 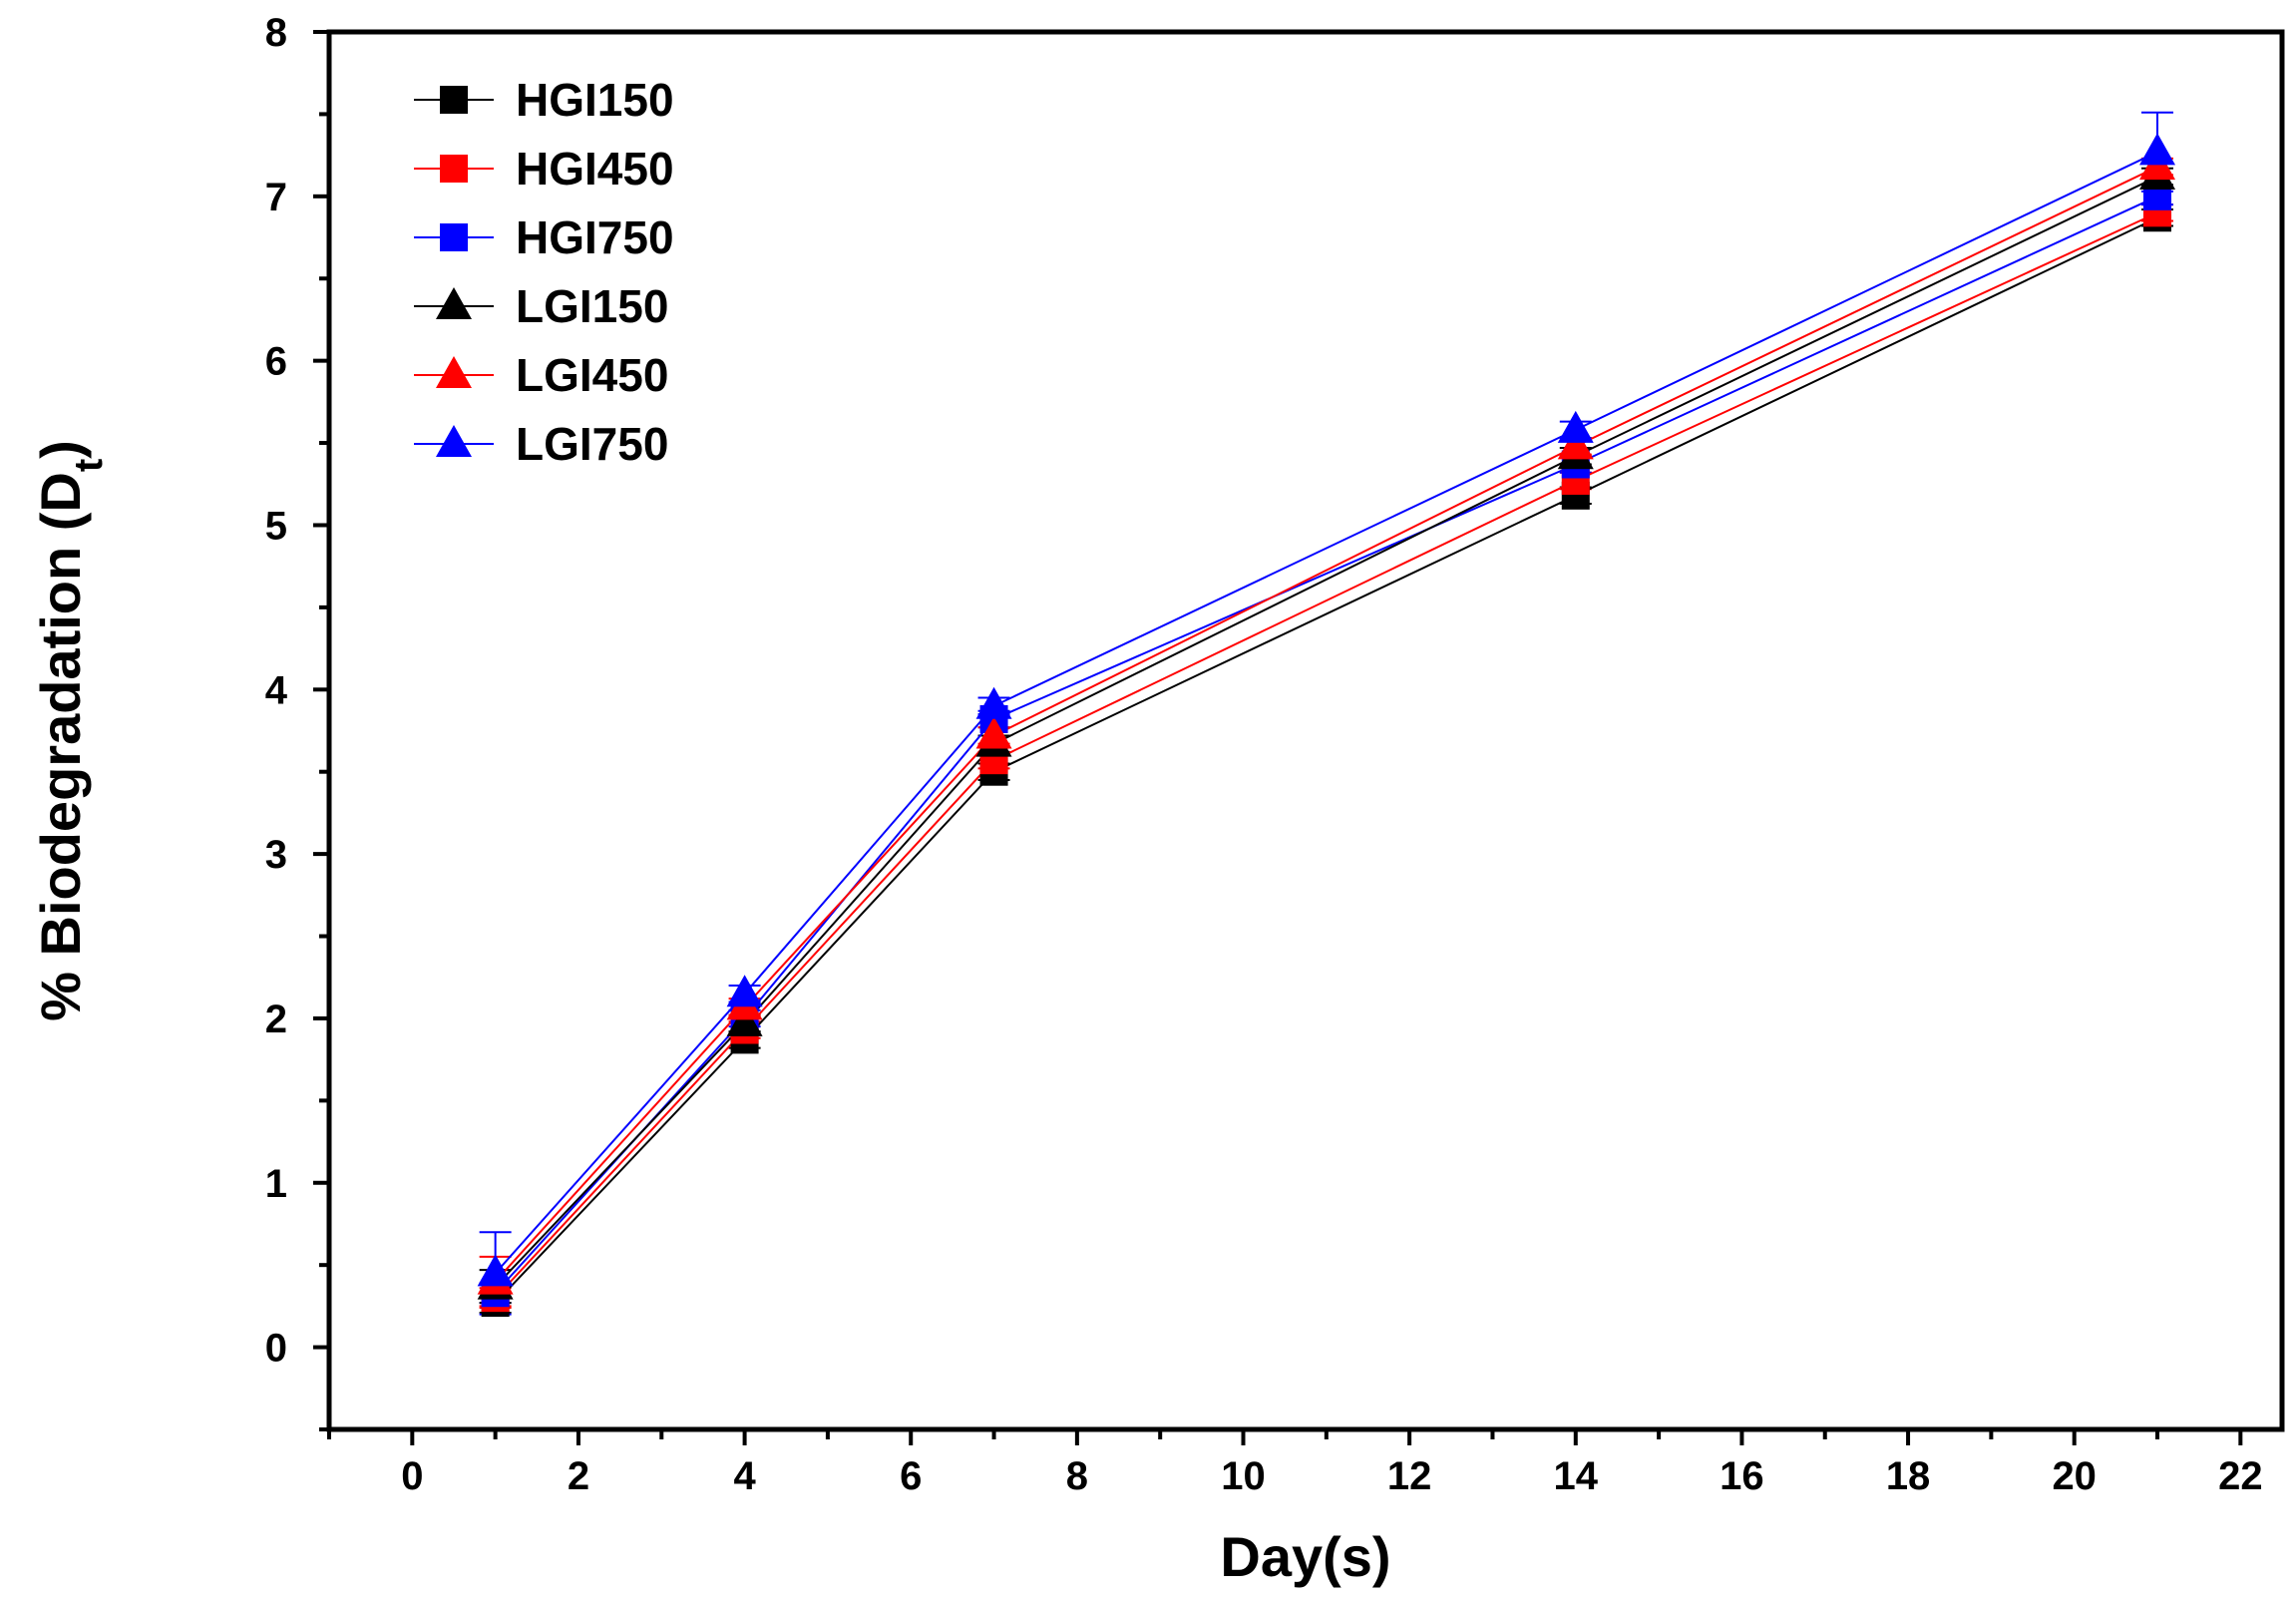 I want to click on y-axis-ticks: 0 1 2 3 4 5 6 7 8, so click(x=297, y=721).